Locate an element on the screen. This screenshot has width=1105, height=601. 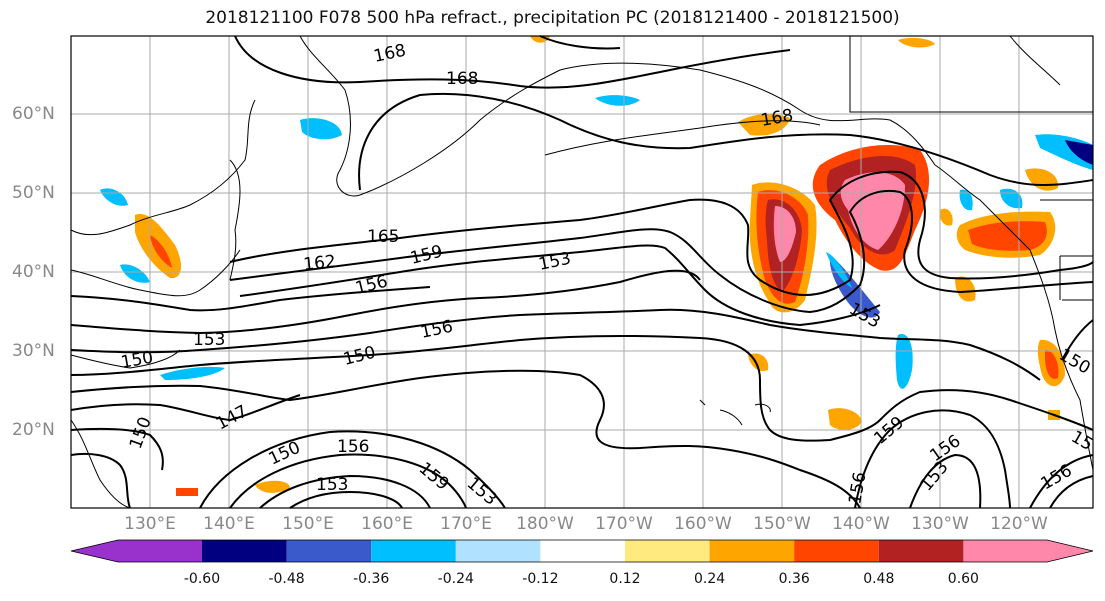
colorbar-tick-label: -0.12 is located at coordinates (540, 579).